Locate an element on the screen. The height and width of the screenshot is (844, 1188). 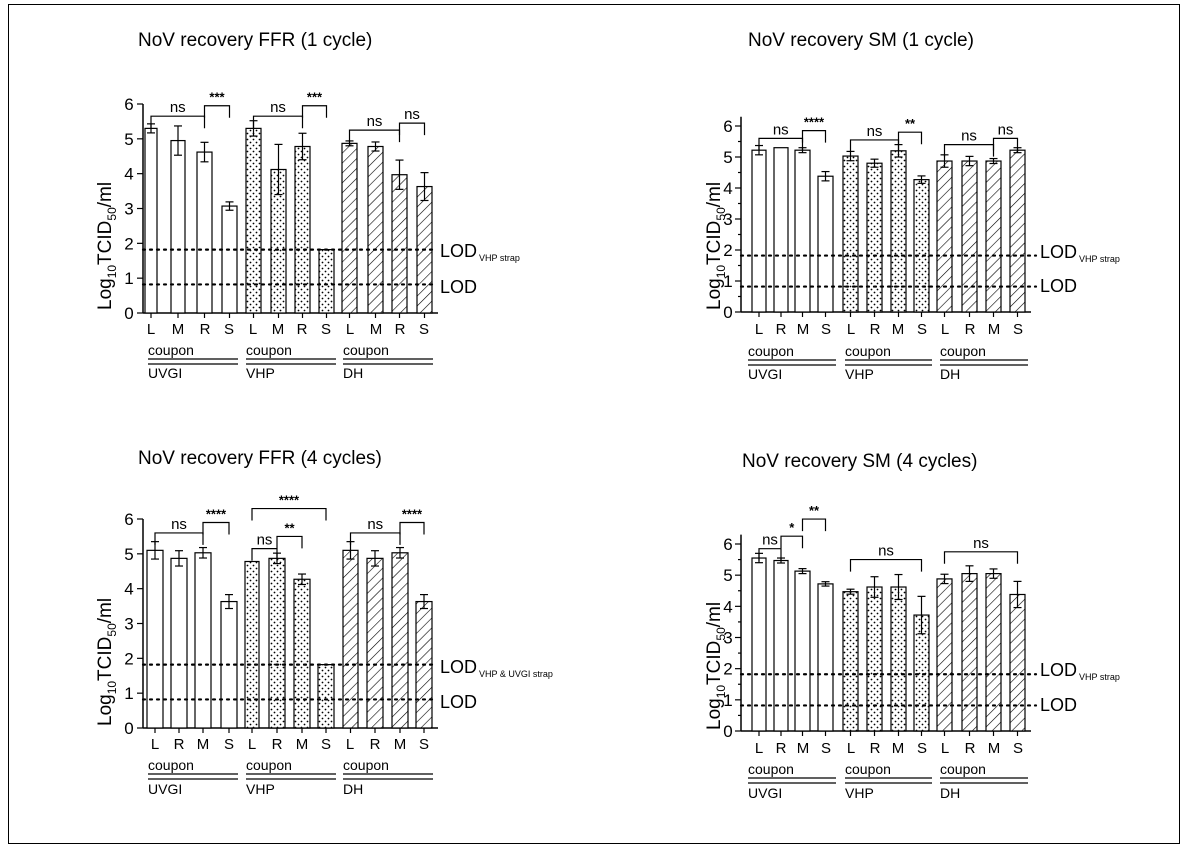
y-tick-label: 3 is located at coordinates (727, 219).